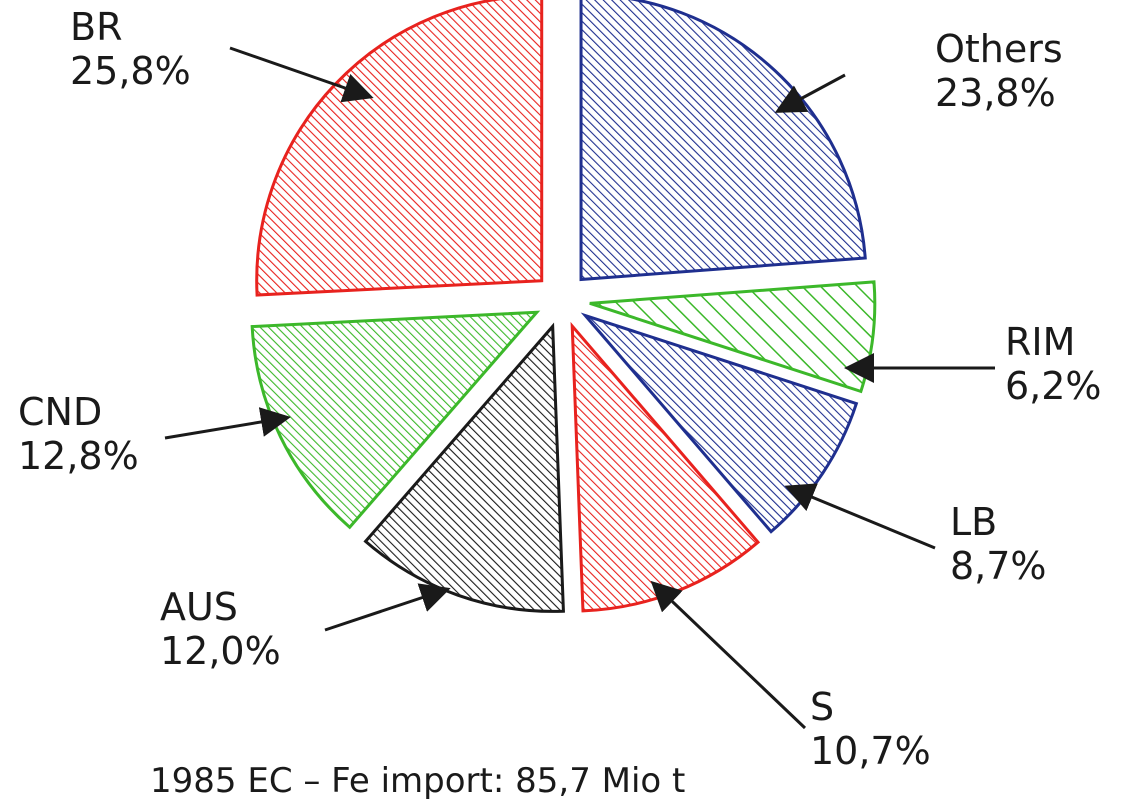 This screenshot has width=1121, height=812. Describe the element at coordinates (1053, 386) in the screenshot. I see `slice-value-rim: 6,2%` at that location.